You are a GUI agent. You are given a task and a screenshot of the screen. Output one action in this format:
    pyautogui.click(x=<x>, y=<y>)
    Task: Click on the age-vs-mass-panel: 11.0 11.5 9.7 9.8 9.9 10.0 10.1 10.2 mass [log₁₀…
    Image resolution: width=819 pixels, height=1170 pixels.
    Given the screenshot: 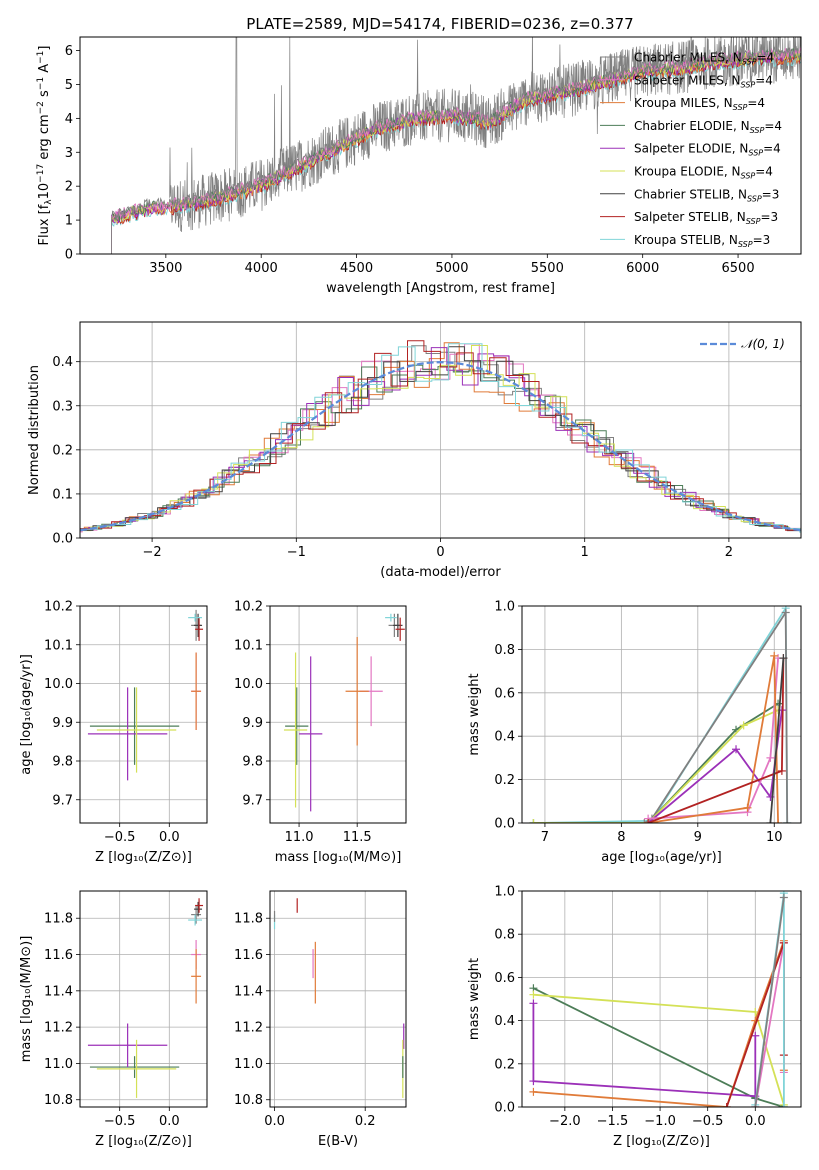 What is the action you would take?
    pyautogui.click(x=320, y=732)
    